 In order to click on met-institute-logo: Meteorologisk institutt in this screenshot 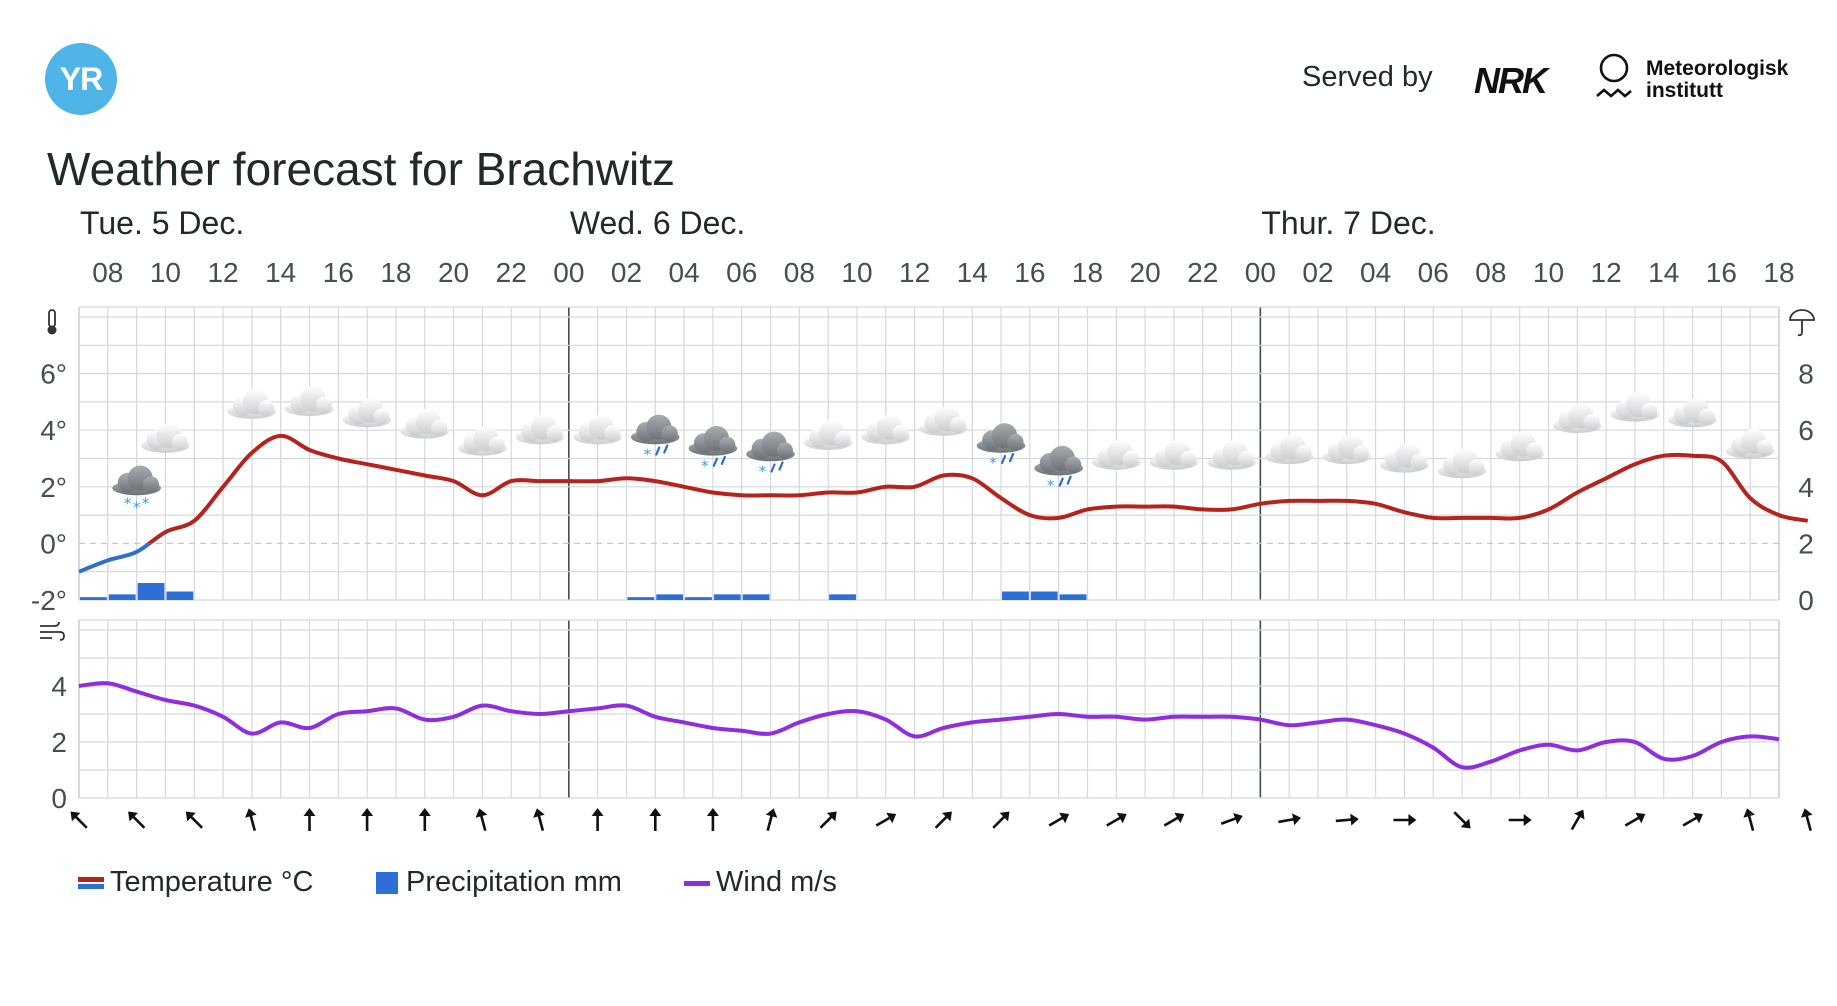, I will do `click(1717, 80)`.